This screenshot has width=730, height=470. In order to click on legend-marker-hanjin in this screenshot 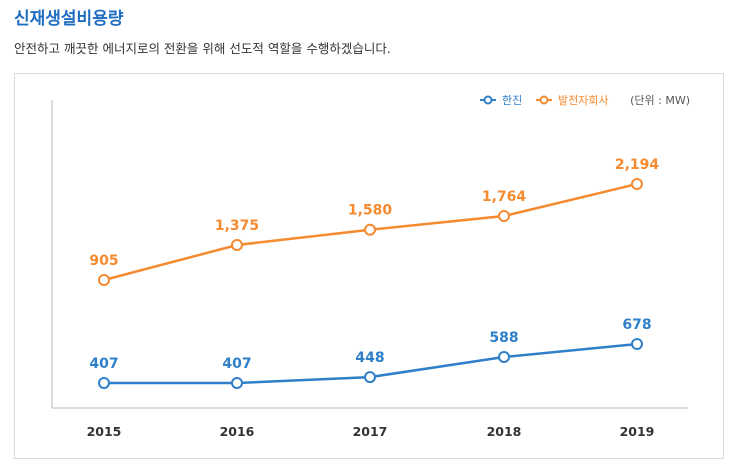, I will do `click(488, 100)`.